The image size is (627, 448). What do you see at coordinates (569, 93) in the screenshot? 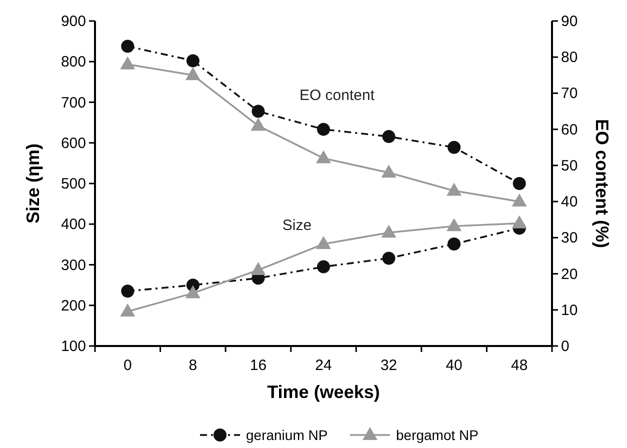
I see `y2-tick-label: 70` at bounding box center [569, 93].